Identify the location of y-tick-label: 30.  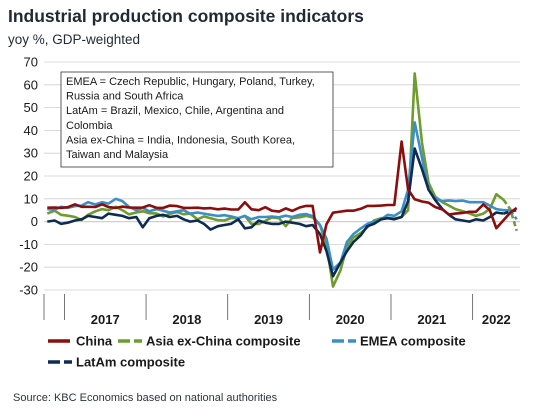
(31, 153).